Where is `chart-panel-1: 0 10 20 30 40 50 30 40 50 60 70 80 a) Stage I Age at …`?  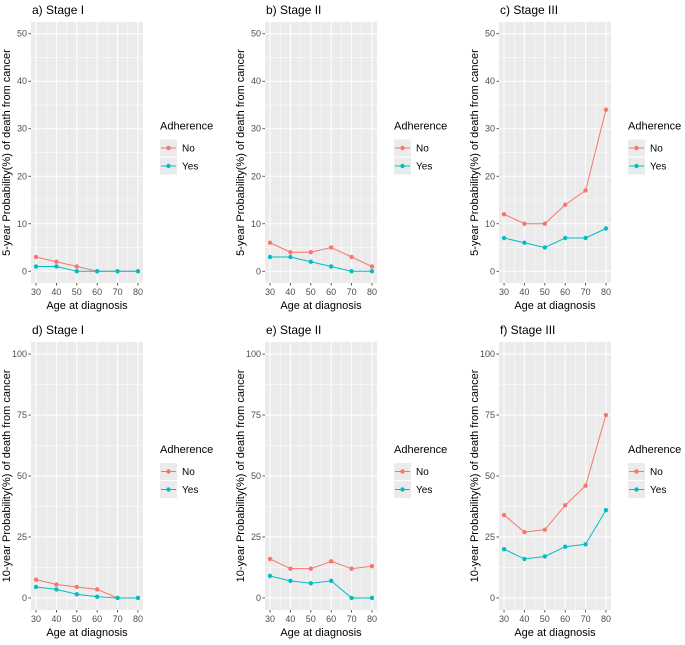 chart-panel-1: 0 10 20 30 40 50 30 40 50 60 70 80 a) Stage I Age at … is located at coordinates (107, 157).